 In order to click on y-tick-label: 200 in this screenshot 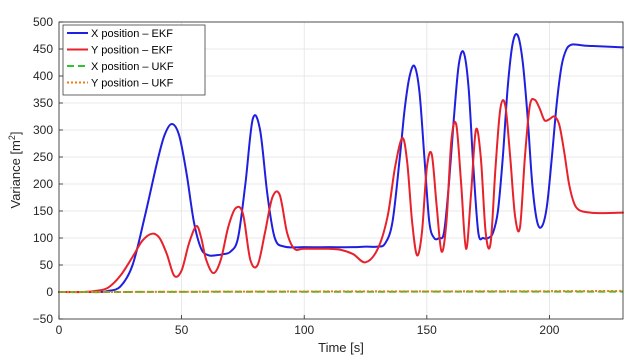, I will do `click(43, 184)`.